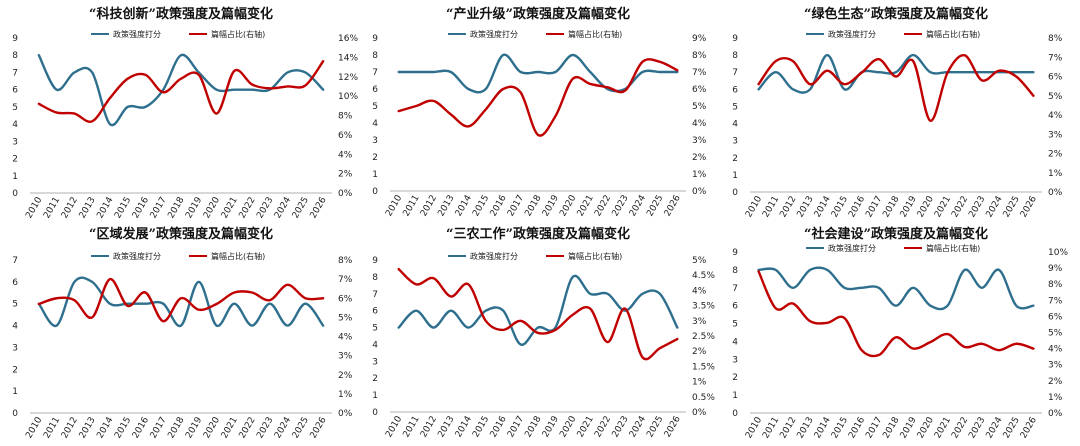  Describe the element at coordinates (348, 58) in the screenshot. I see `y2-tick-label: 14%` at that location.